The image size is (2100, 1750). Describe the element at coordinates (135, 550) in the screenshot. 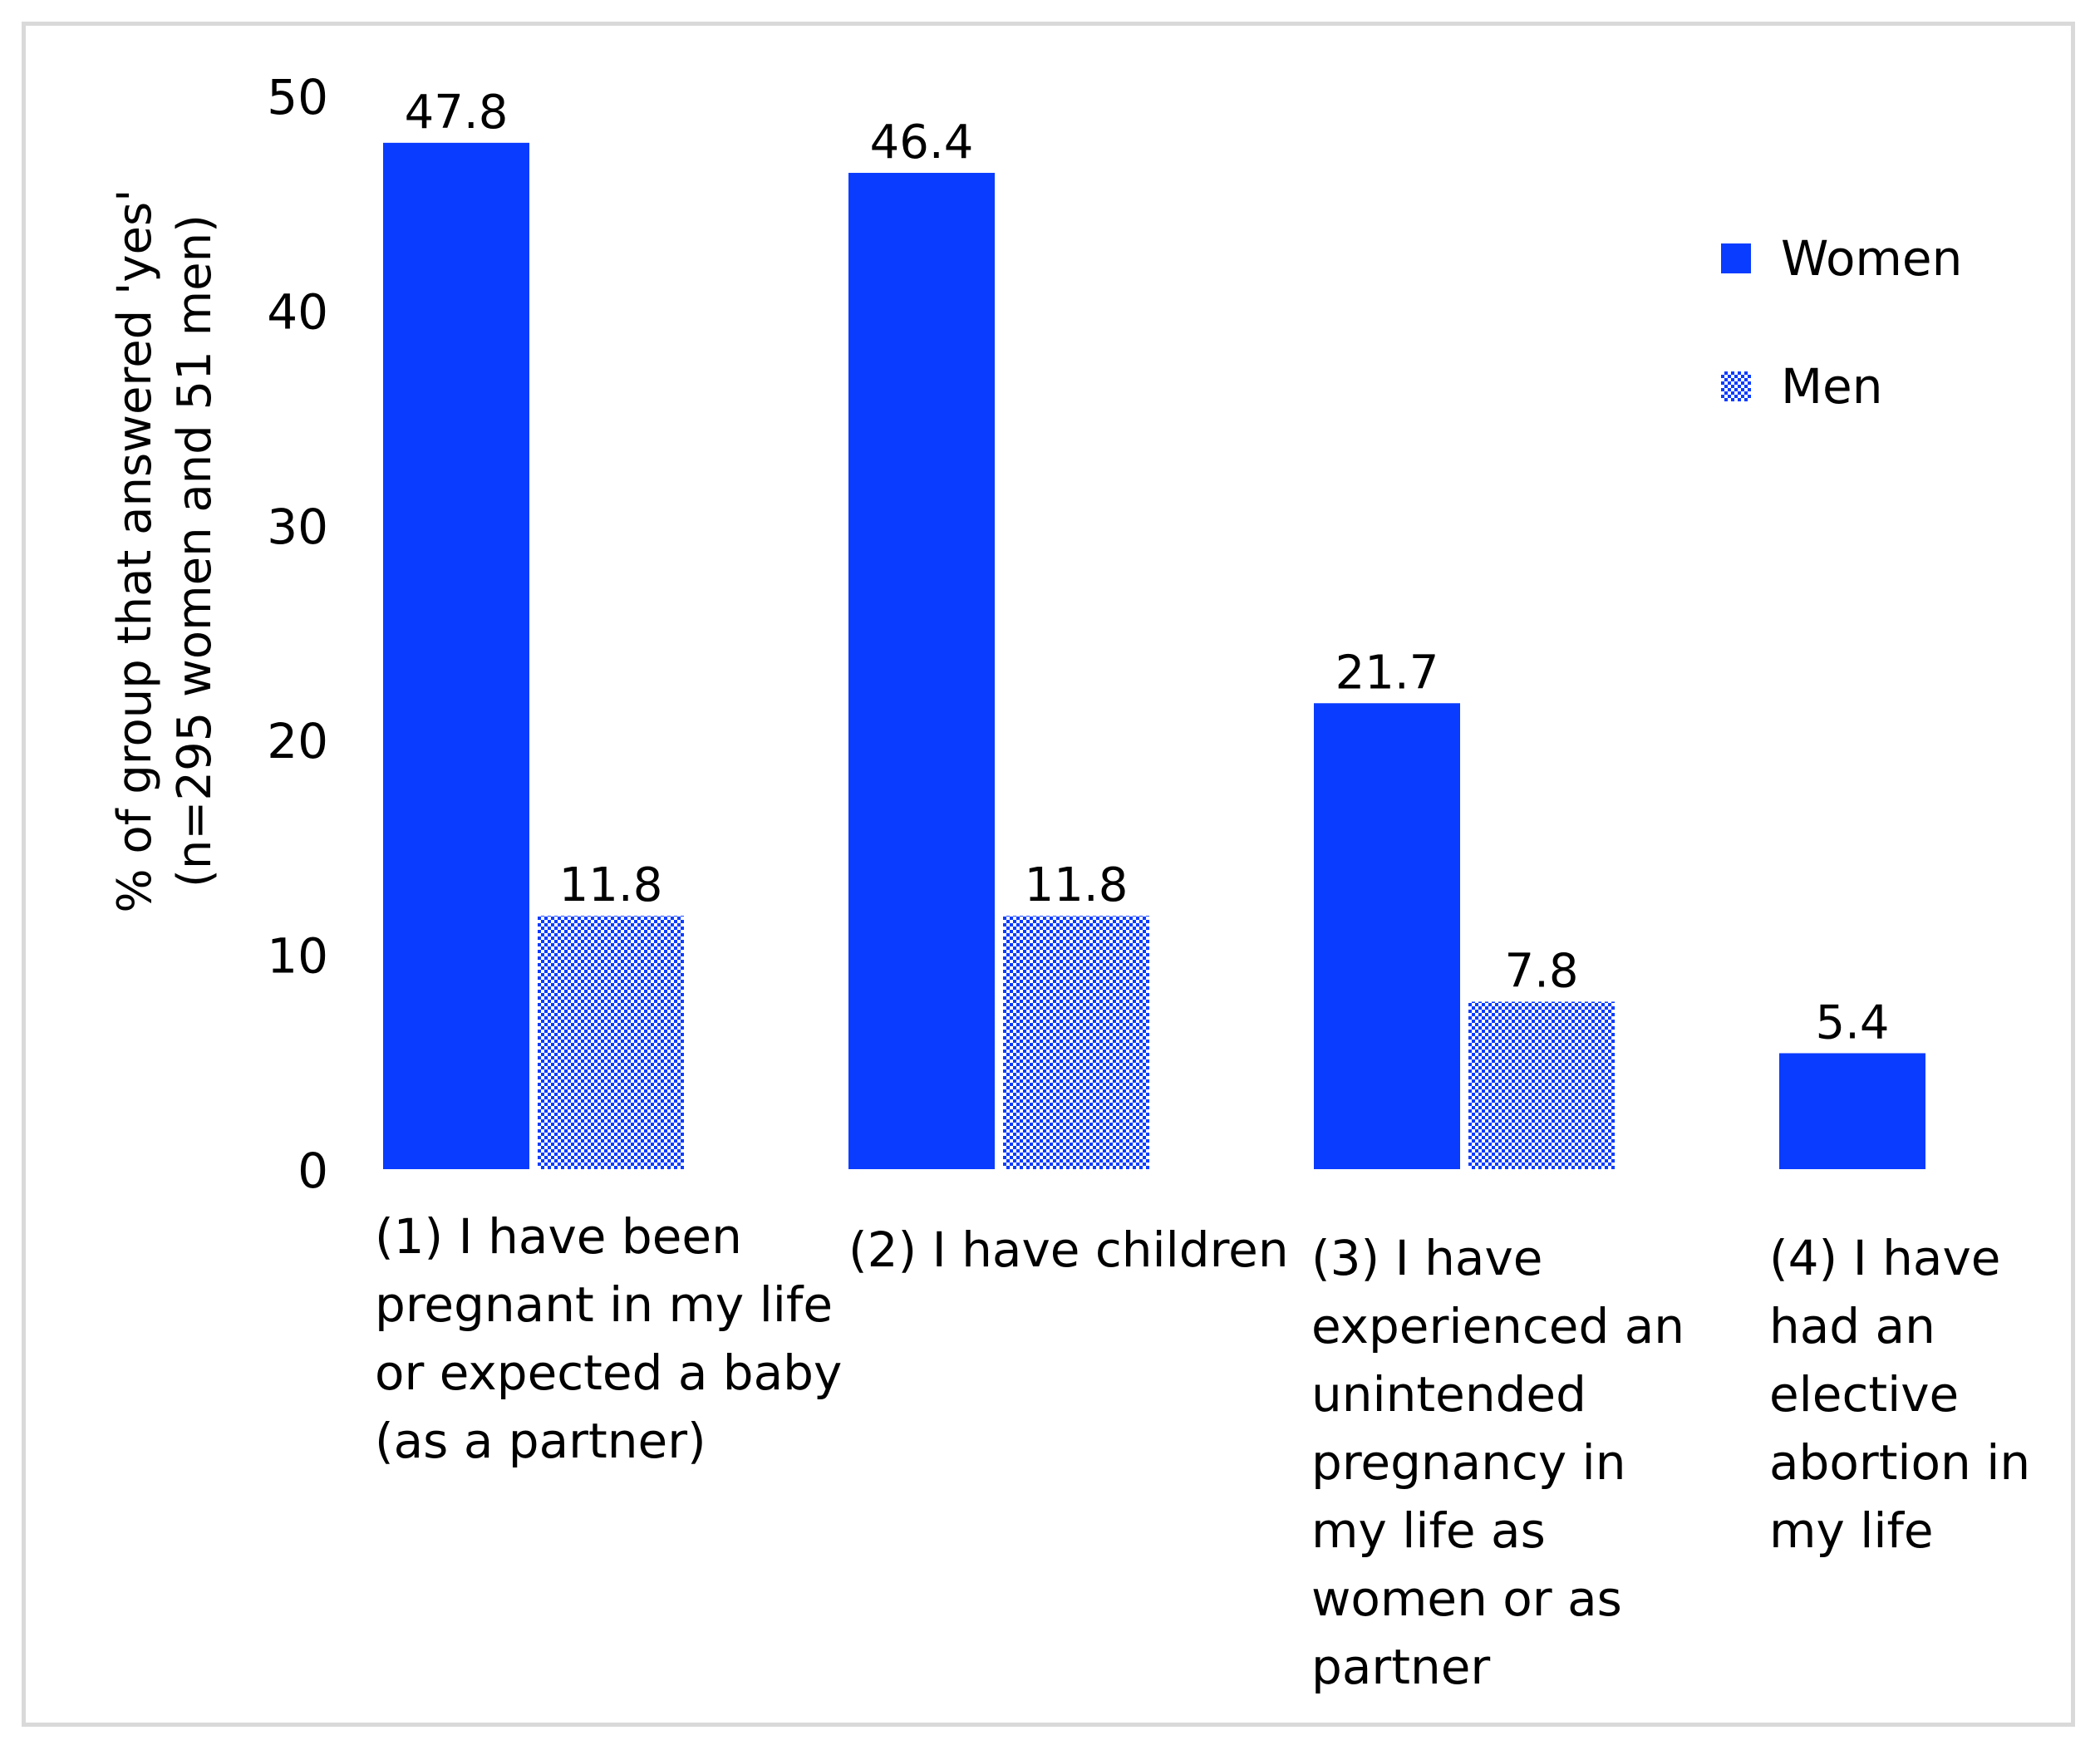

I see `y-axis-label-line-1: % of group that answered 'yes'` at that location.